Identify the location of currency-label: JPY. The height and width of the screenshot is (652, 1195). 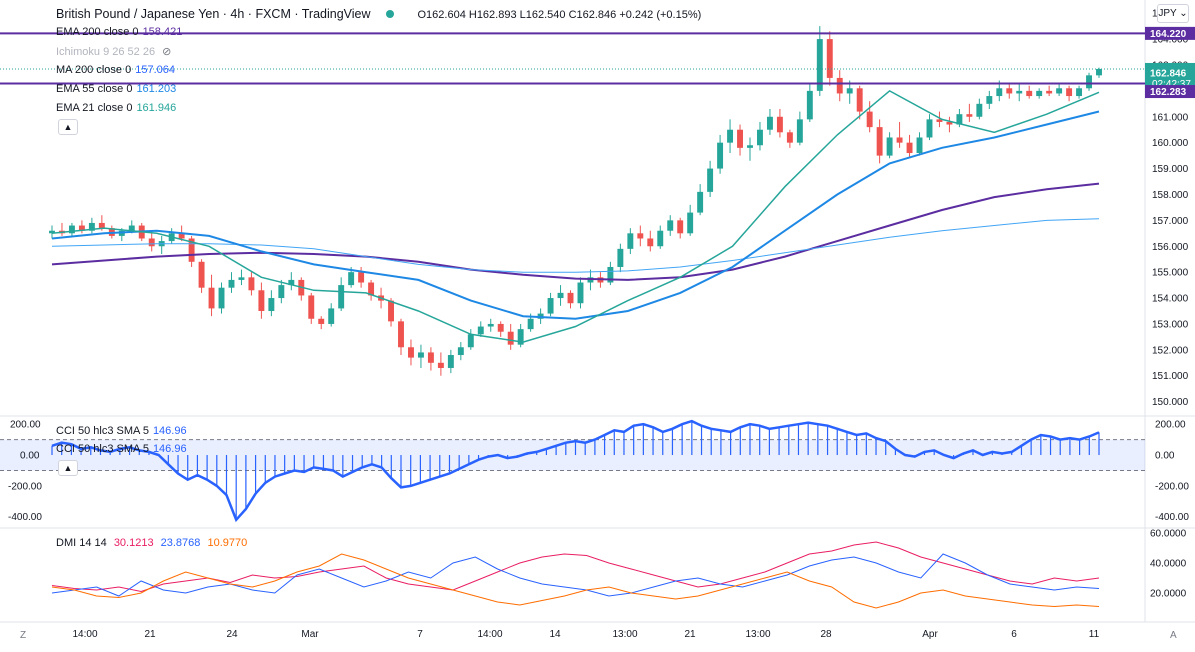
(1167, 13).